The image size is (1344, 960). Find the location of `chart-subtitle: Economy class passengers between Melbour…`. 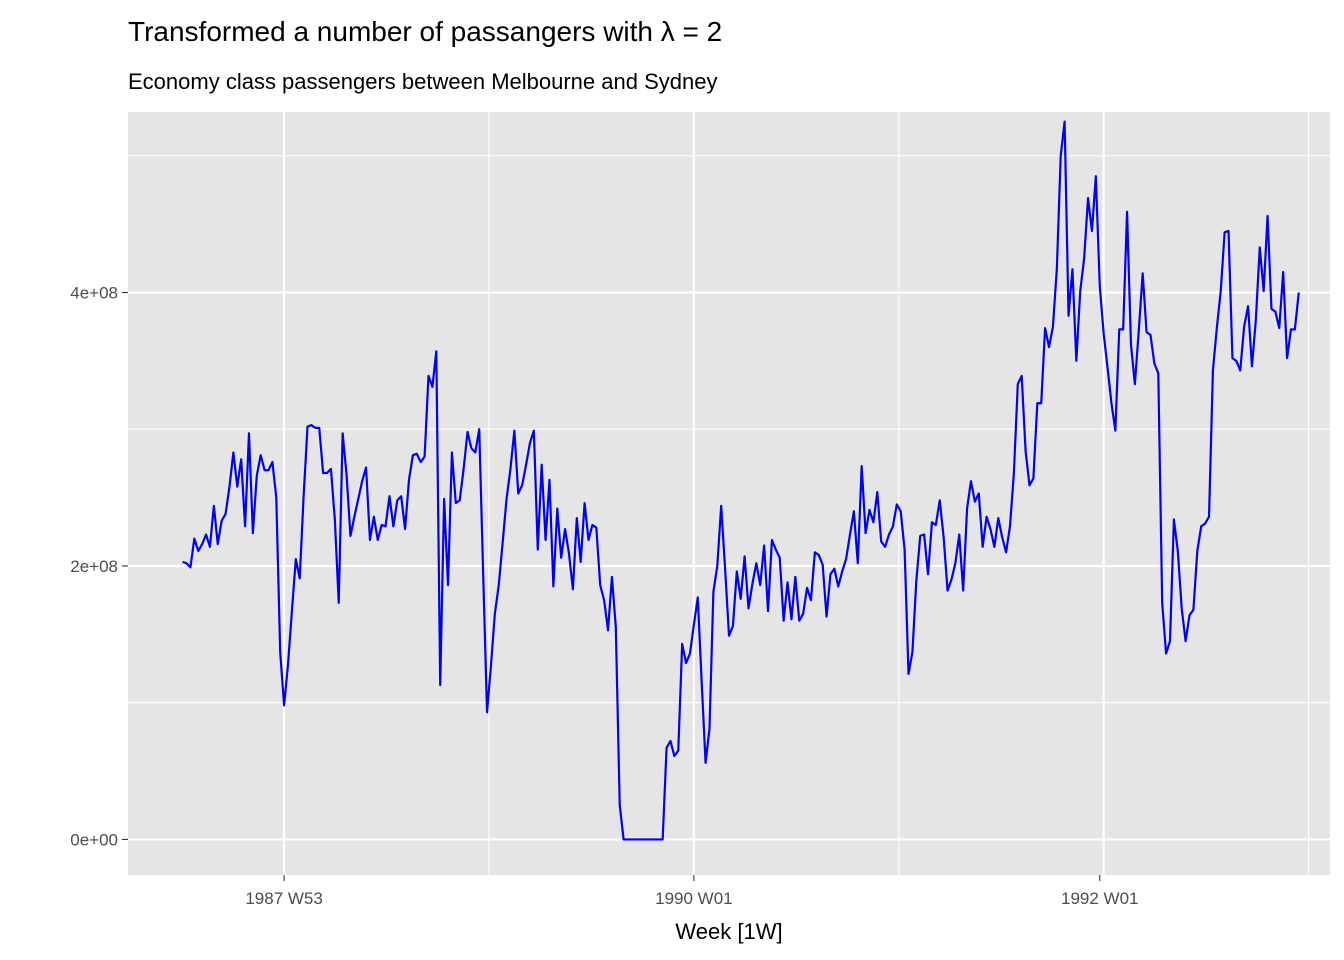

chart-subtitle: Economy class passengers between Melbour… is located at coordinates (422, 81).